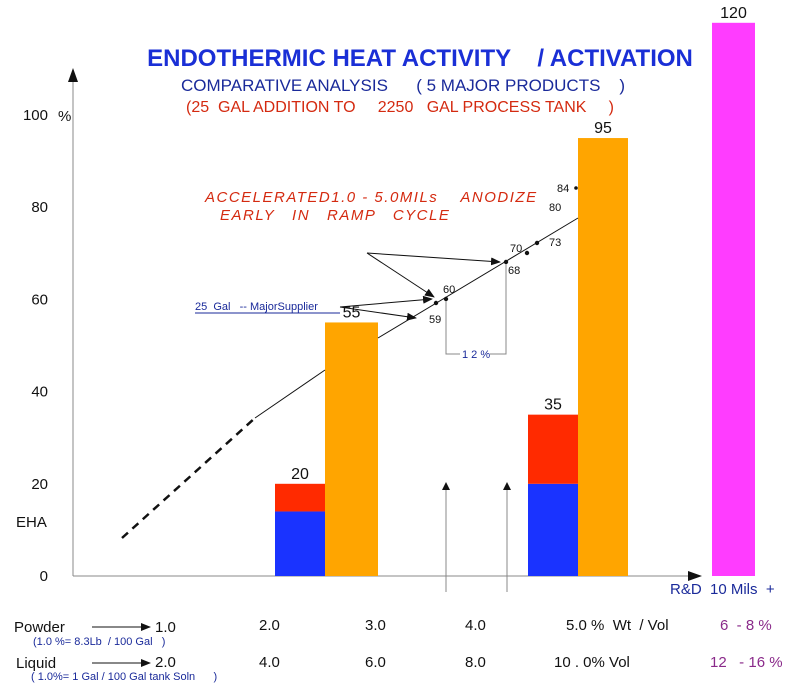 The width and height of the screenshot is (800, 693). What do you see at coordinates (39, 392) in the screenshot?
I see `y-tick-label: 40` at bounding box center [39, 392].